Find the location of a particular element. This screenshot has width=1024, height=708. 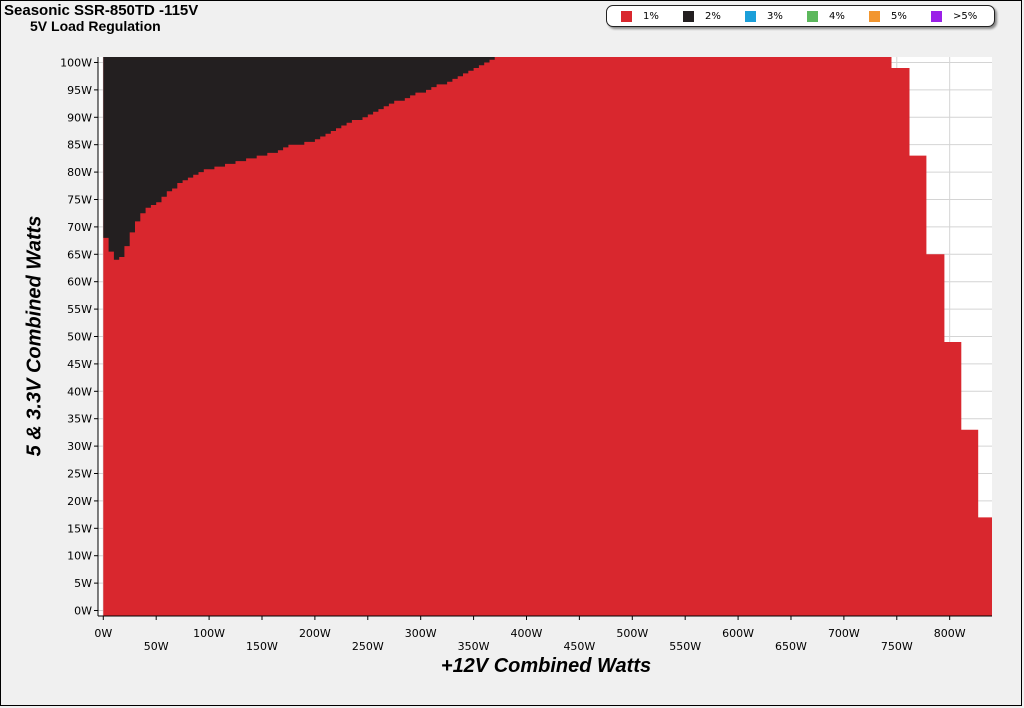

chart-subtitle: 5V Load Regulation is located at coordinates (95, 26).